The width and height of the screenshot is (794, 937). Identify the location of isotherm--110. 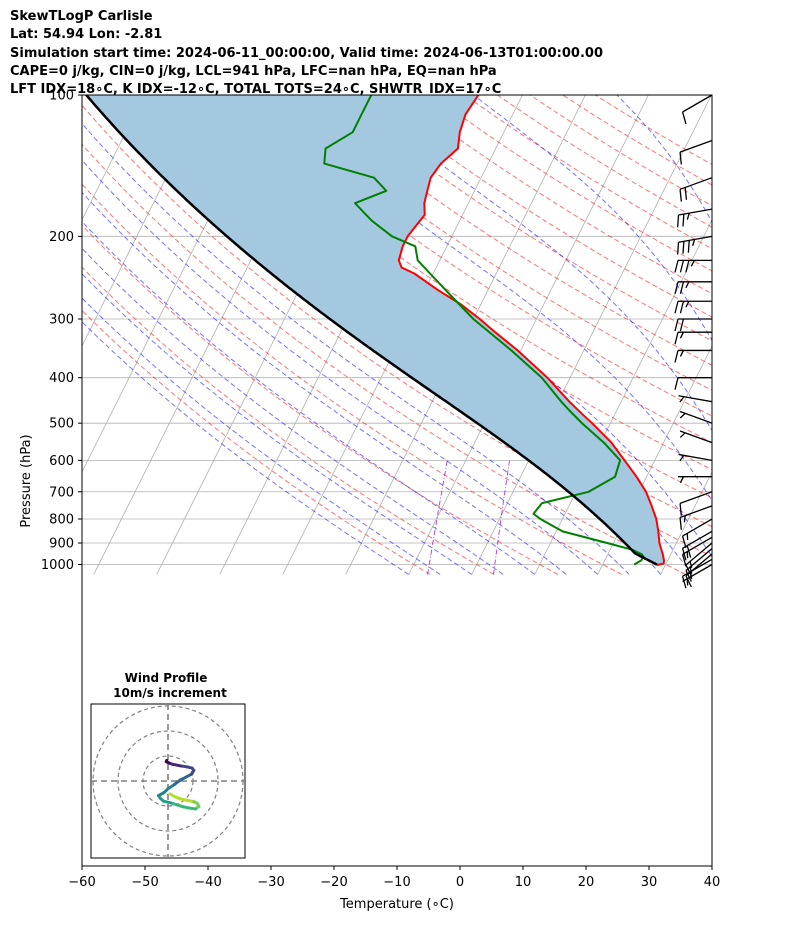
(113, 158).